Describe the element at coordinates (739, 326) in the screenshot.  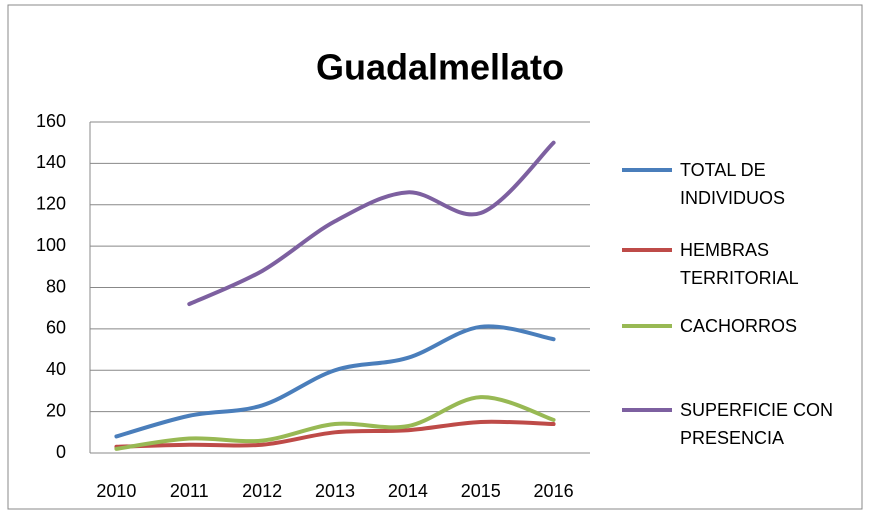
I see `legend-label: CACHORROS` at that location.